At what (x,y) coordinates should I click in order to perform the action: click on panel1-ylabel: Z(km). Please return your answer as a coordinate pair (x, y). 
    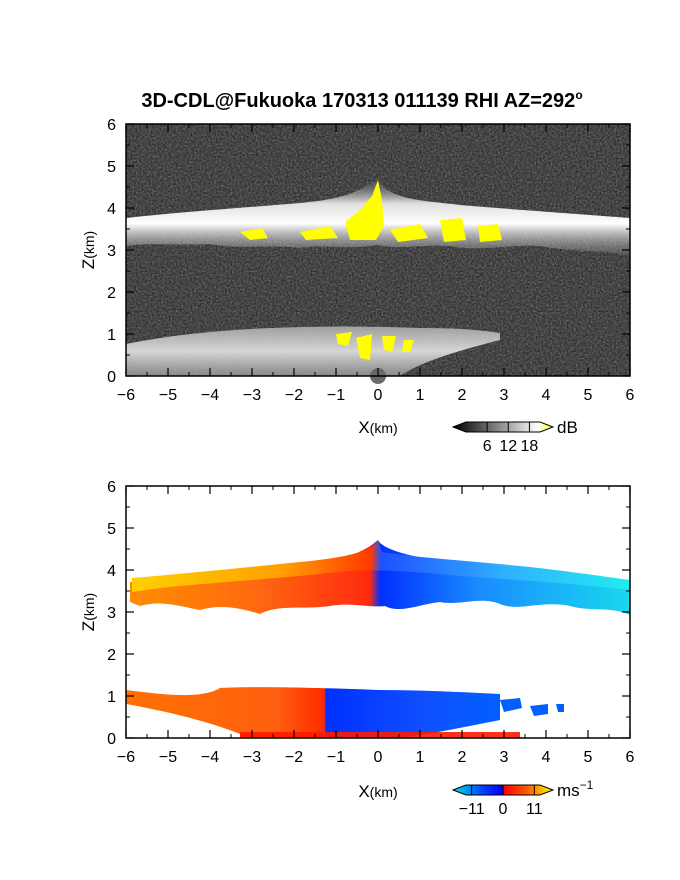
    Looking at the image, I should click on (88, 250).